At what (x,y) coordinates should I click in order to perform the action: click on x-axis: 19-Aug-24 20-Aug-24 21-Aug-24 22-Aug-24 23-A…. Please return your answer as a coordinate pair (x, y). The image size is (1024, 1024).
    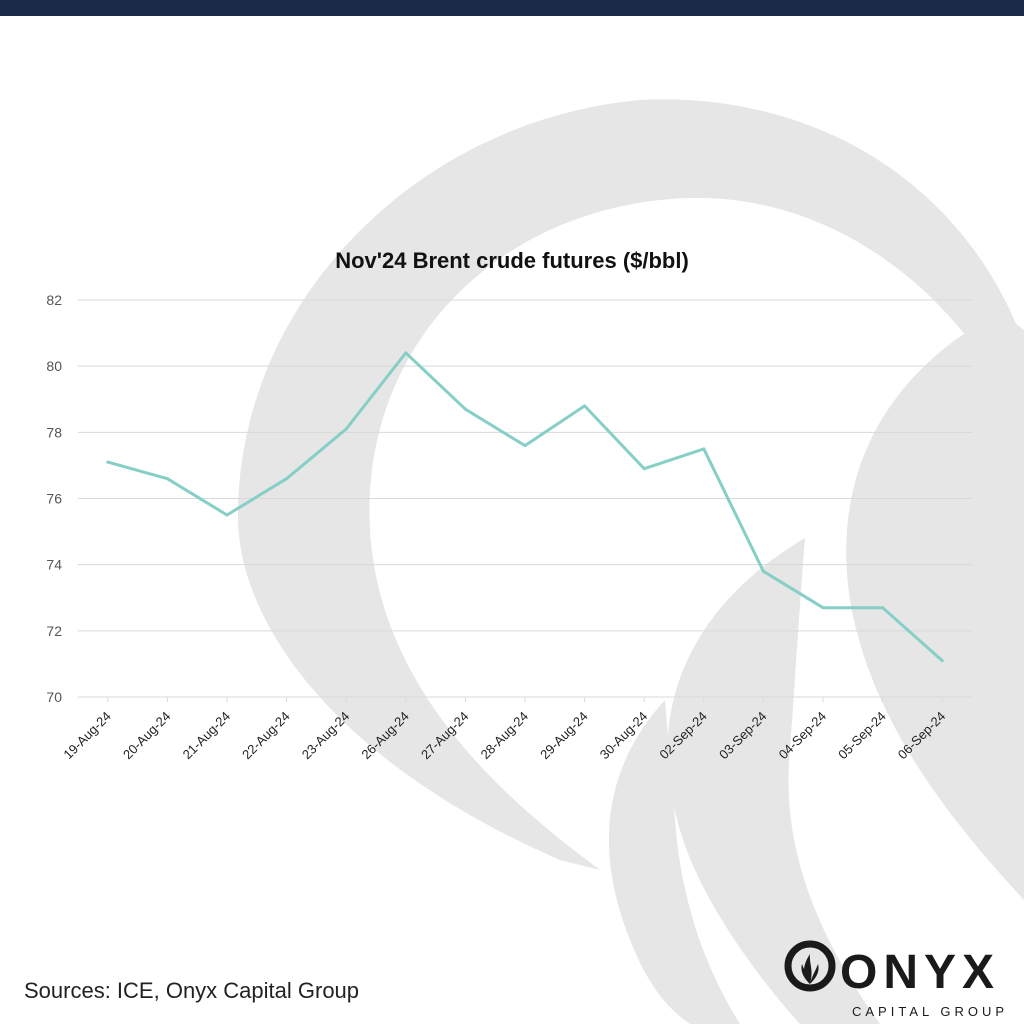
    Looking at the image, I should click on (504, 729).